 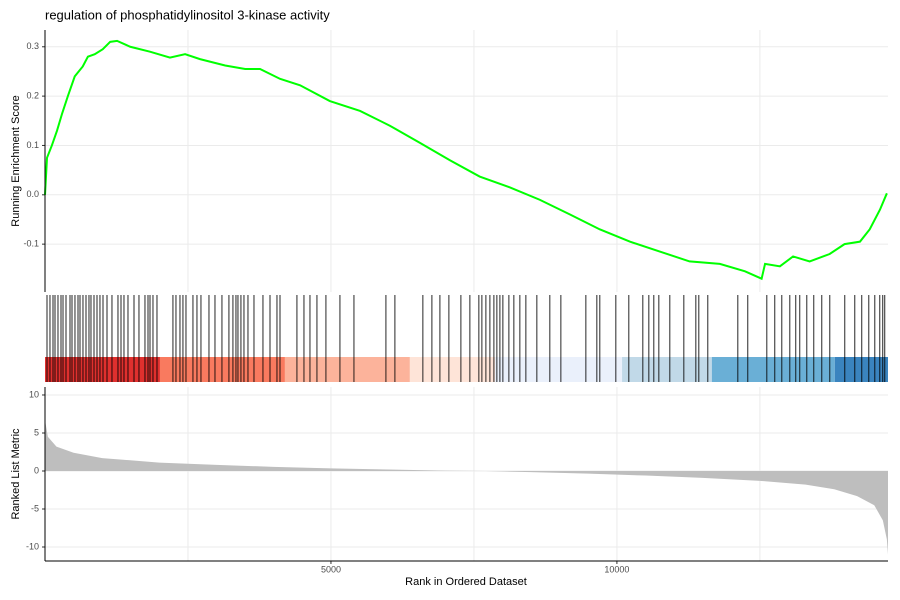 What do you see at coordinates (32, 95) in the screenshot?
I see `y-tick-label: 0.2` at bounding box center [32, 95].